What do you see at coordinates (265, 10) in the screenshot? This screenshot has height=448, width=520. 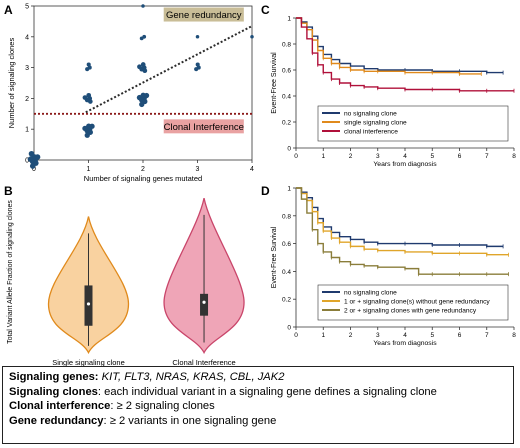 I see `panel-letter-c: C` at bounding box center [265, 10].